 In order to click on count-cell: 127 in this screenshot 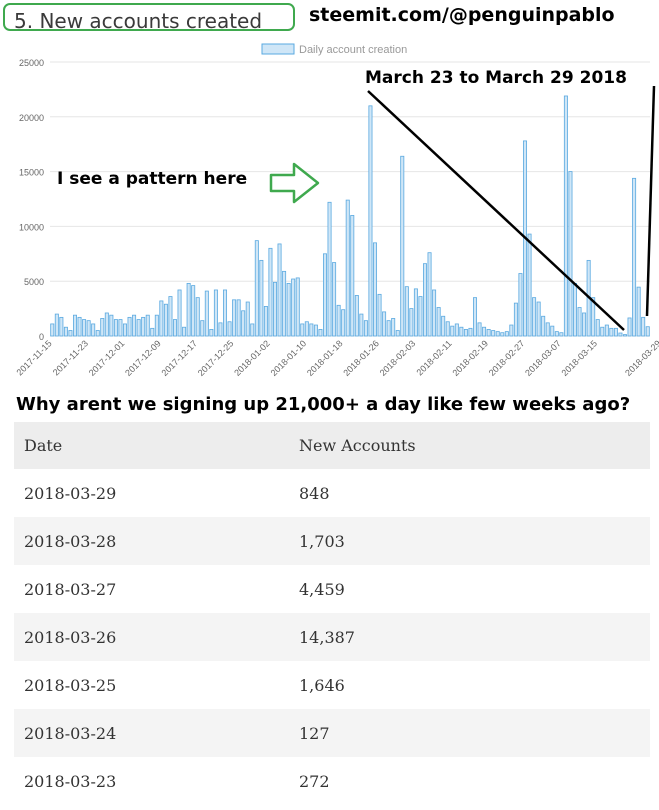, I will do `click(469, 733)`.